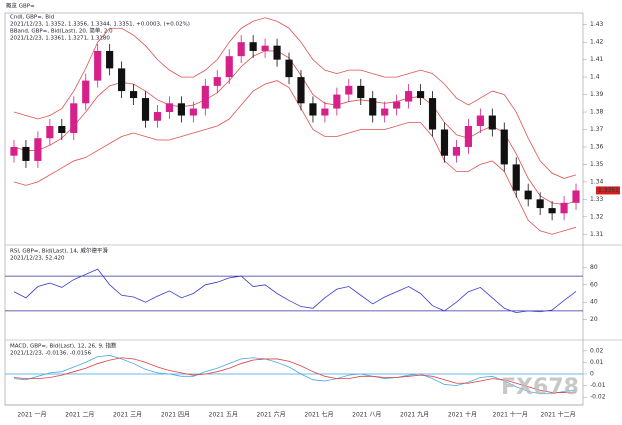 This screenshot has height=425, width=622. What do you see at coordinates (37, 259) in the screenshot?
I see `panel-header: 2021/12/23, 52.420` at bounding box center [37, 259].